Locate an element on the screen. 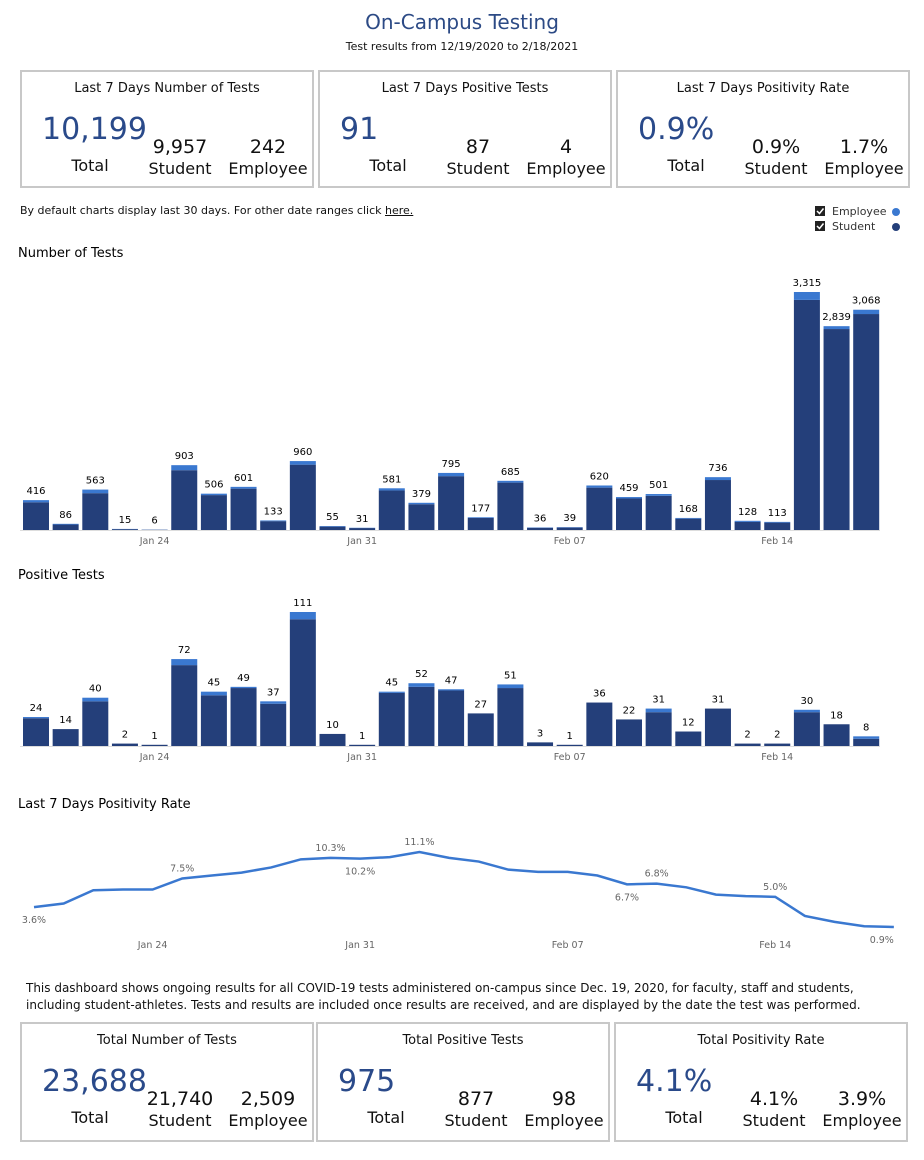  chart-title: Last 7 Days Positivity Rate is located at coordinates (104, 804).